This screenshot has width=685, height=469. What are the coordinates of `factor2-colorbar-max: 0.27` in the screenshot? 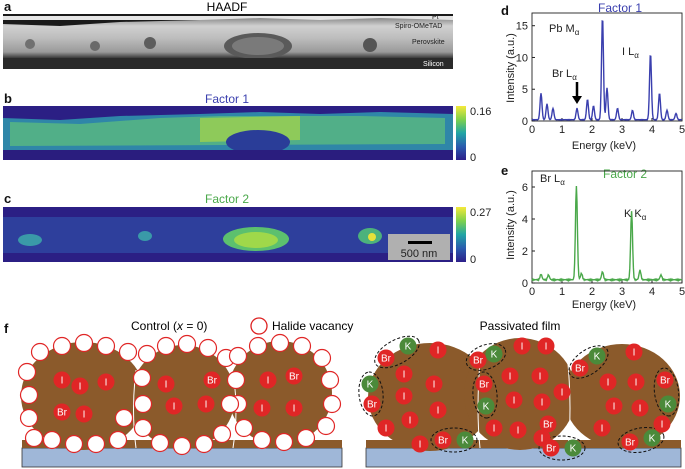 It's located at (480, 213).